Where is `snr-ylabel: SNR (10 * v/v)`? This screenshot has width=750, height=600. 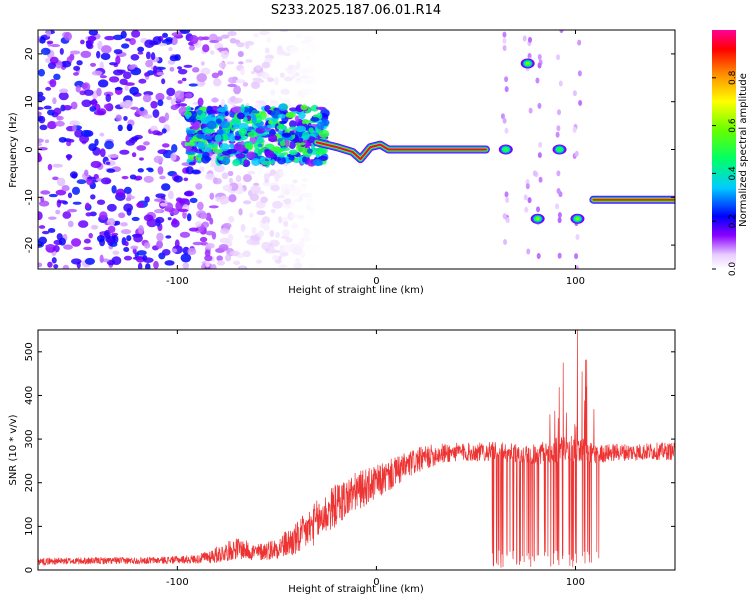
snr-ylabel: SNR (10 * v/v) is located at coordinates (13, 449).